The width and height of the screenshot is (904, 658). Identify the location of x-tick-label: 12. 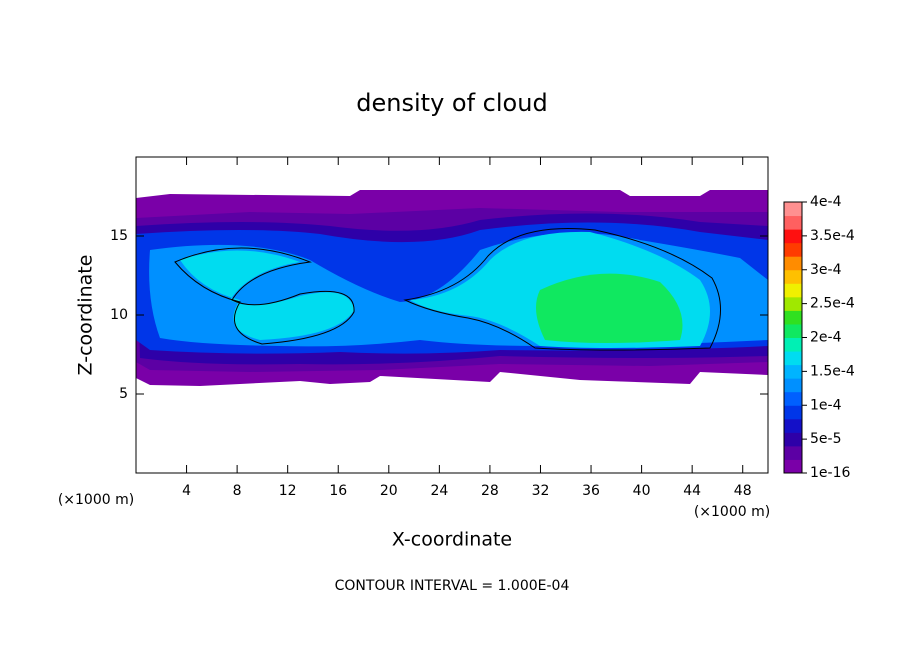
(288, 491).